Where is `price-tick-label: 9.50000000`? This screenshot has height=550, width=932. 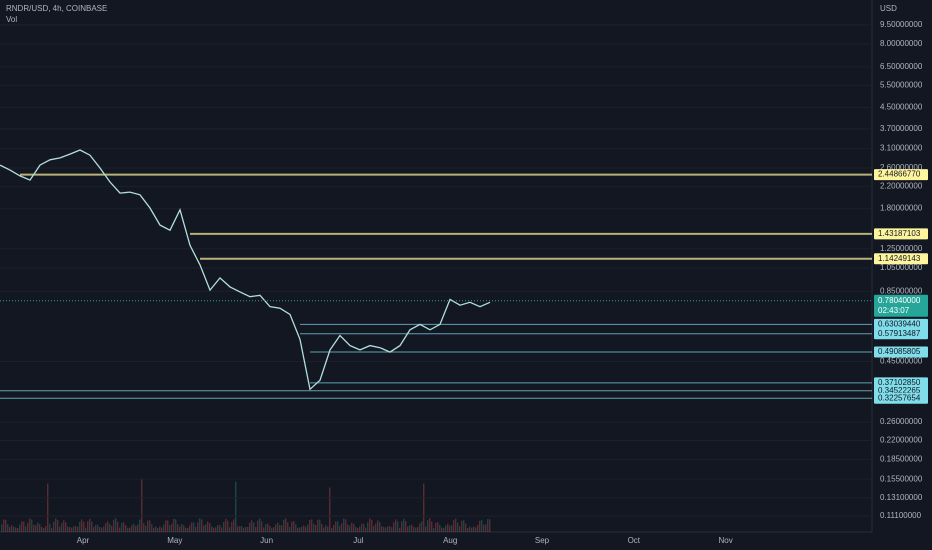
price-tick-label: 9.50000000 is located at coordinates (901, 24).